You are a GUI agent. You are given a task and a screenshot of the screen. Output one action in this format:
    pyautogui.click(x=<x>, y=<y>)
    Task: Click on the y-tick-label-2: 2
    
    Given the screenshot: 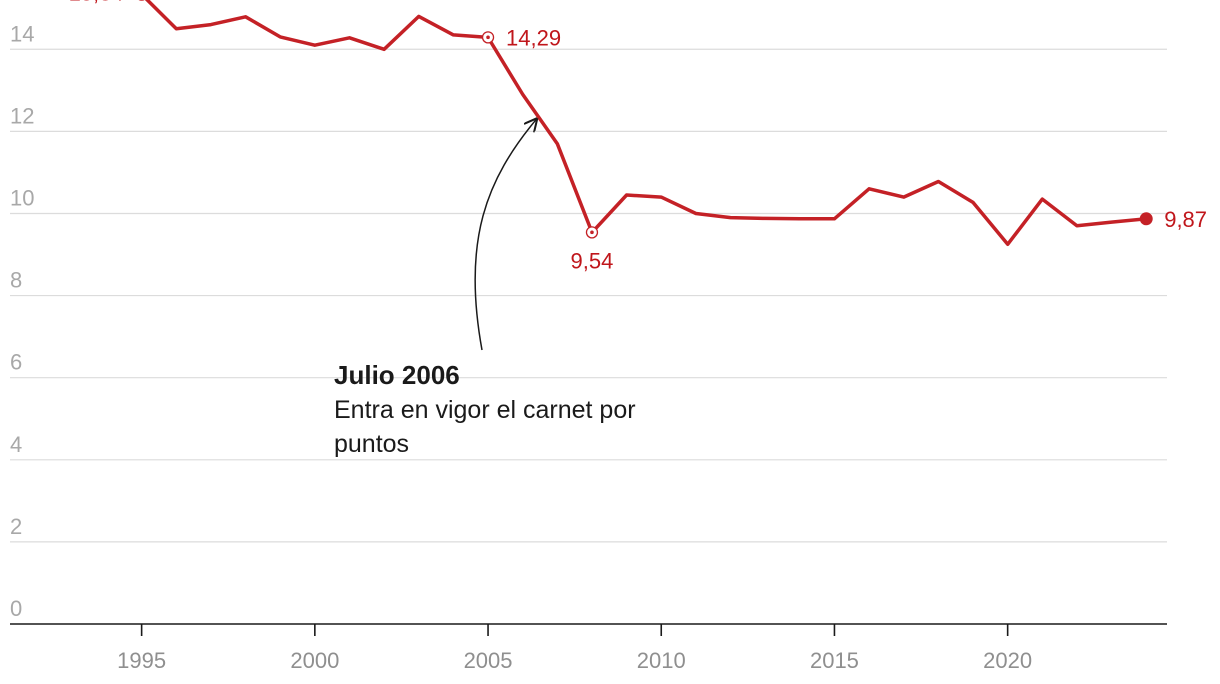 What is the action you would take?
    pyautogui.click(x=16, y=526)
    